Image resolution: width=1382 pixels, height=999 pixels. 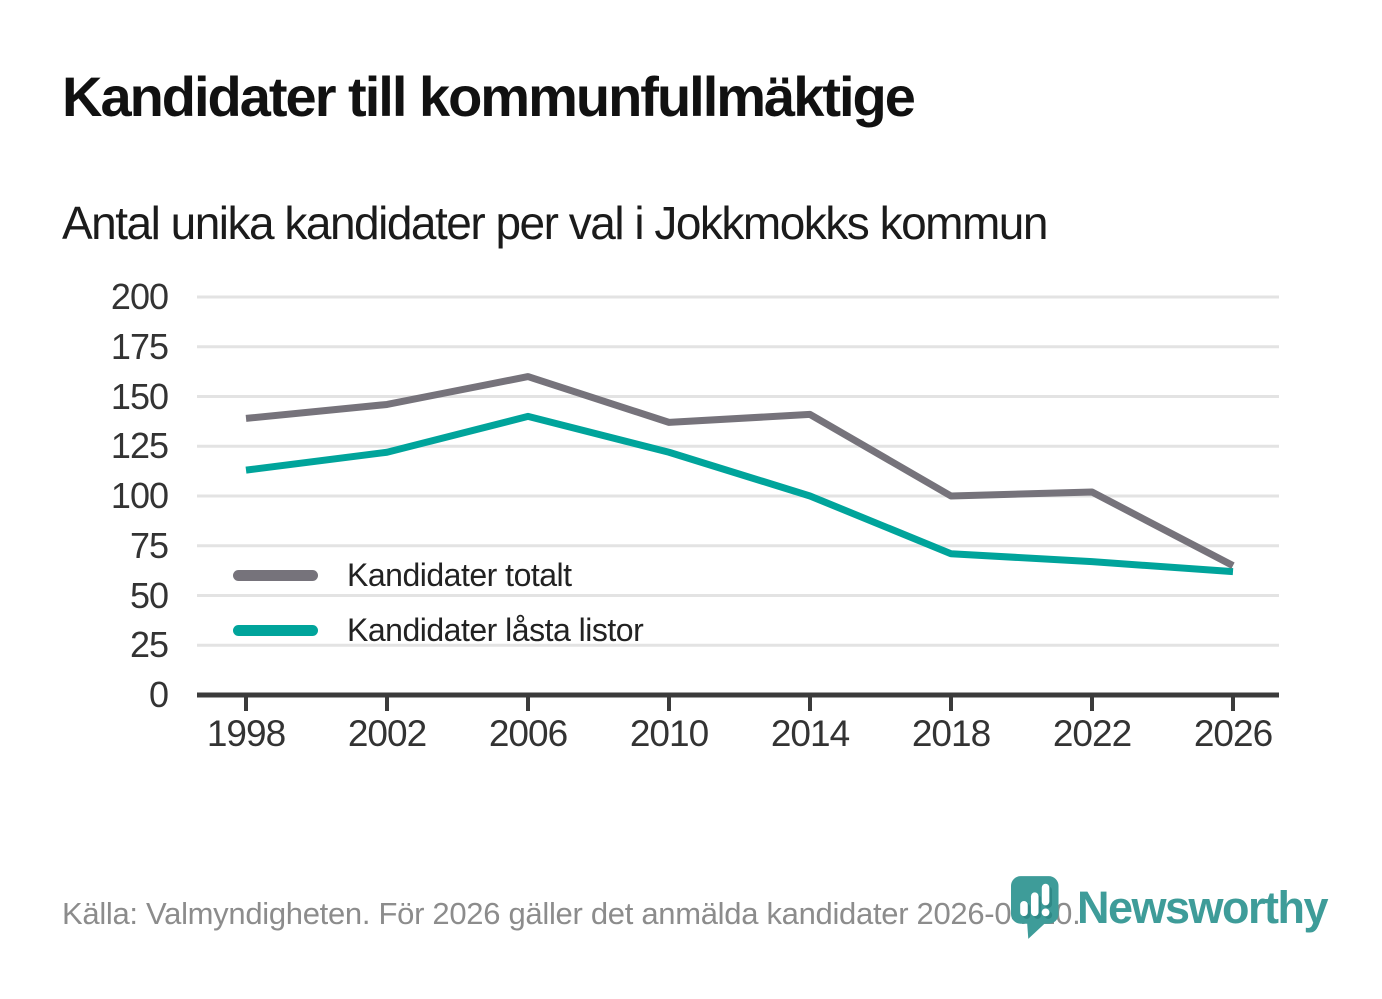 What do you see at coordinates (139, 495) in the screenshot?
I see `y-tick-label: 100` at bounding box center [139, 495].